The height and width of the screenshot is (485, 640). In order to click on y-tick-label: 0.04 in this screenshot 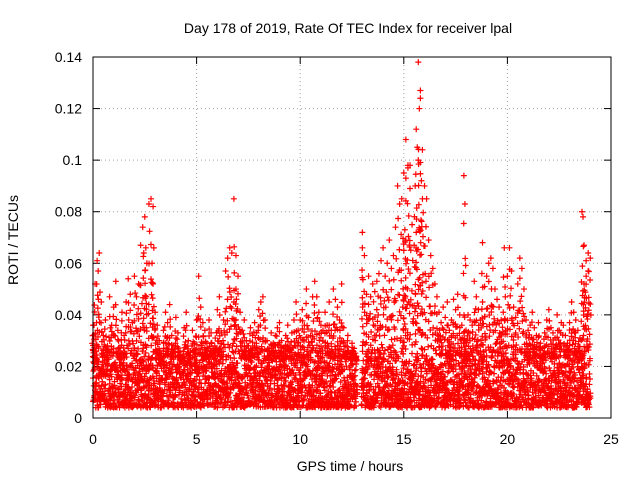, I will do `click(68, 315)`.